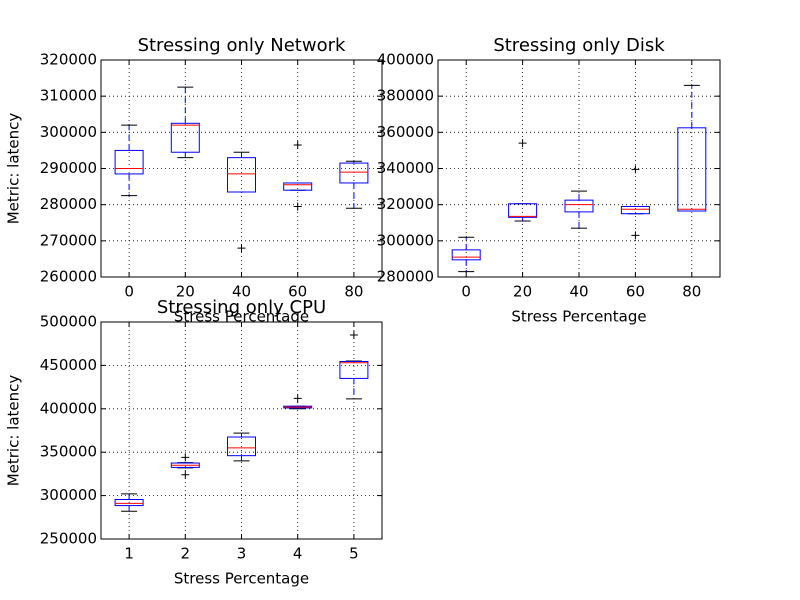 The width and height of the screenshot is (800, 600). What do you see at coordinates (405, 96) in the screenshot?
I see `y-tick-label: 380000` at bounding box center [405, 96].